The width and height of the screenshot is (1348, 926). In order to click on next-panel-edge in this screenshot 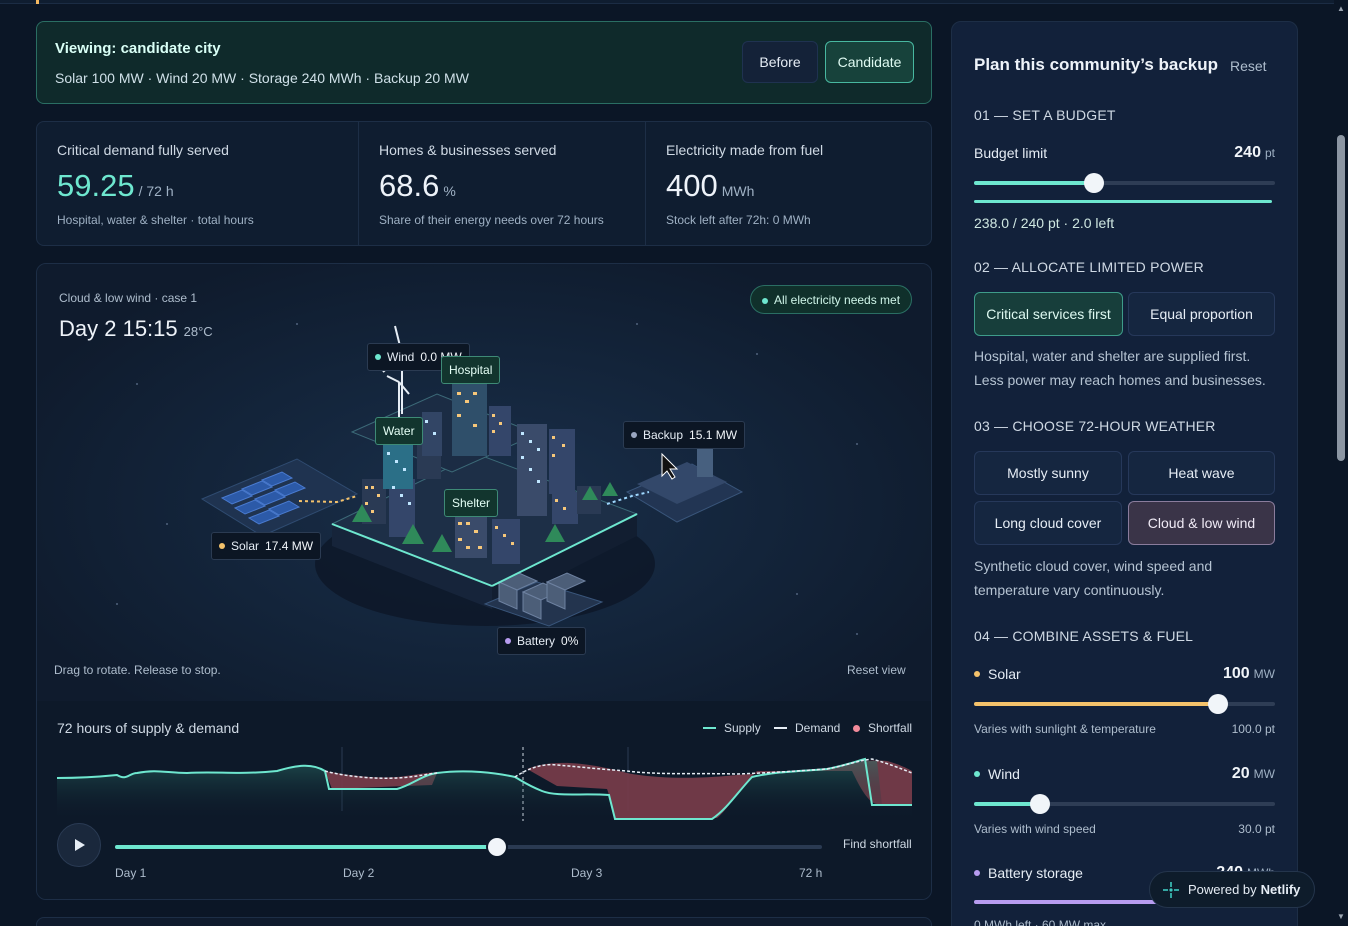, I will do `click(484, 921)`.